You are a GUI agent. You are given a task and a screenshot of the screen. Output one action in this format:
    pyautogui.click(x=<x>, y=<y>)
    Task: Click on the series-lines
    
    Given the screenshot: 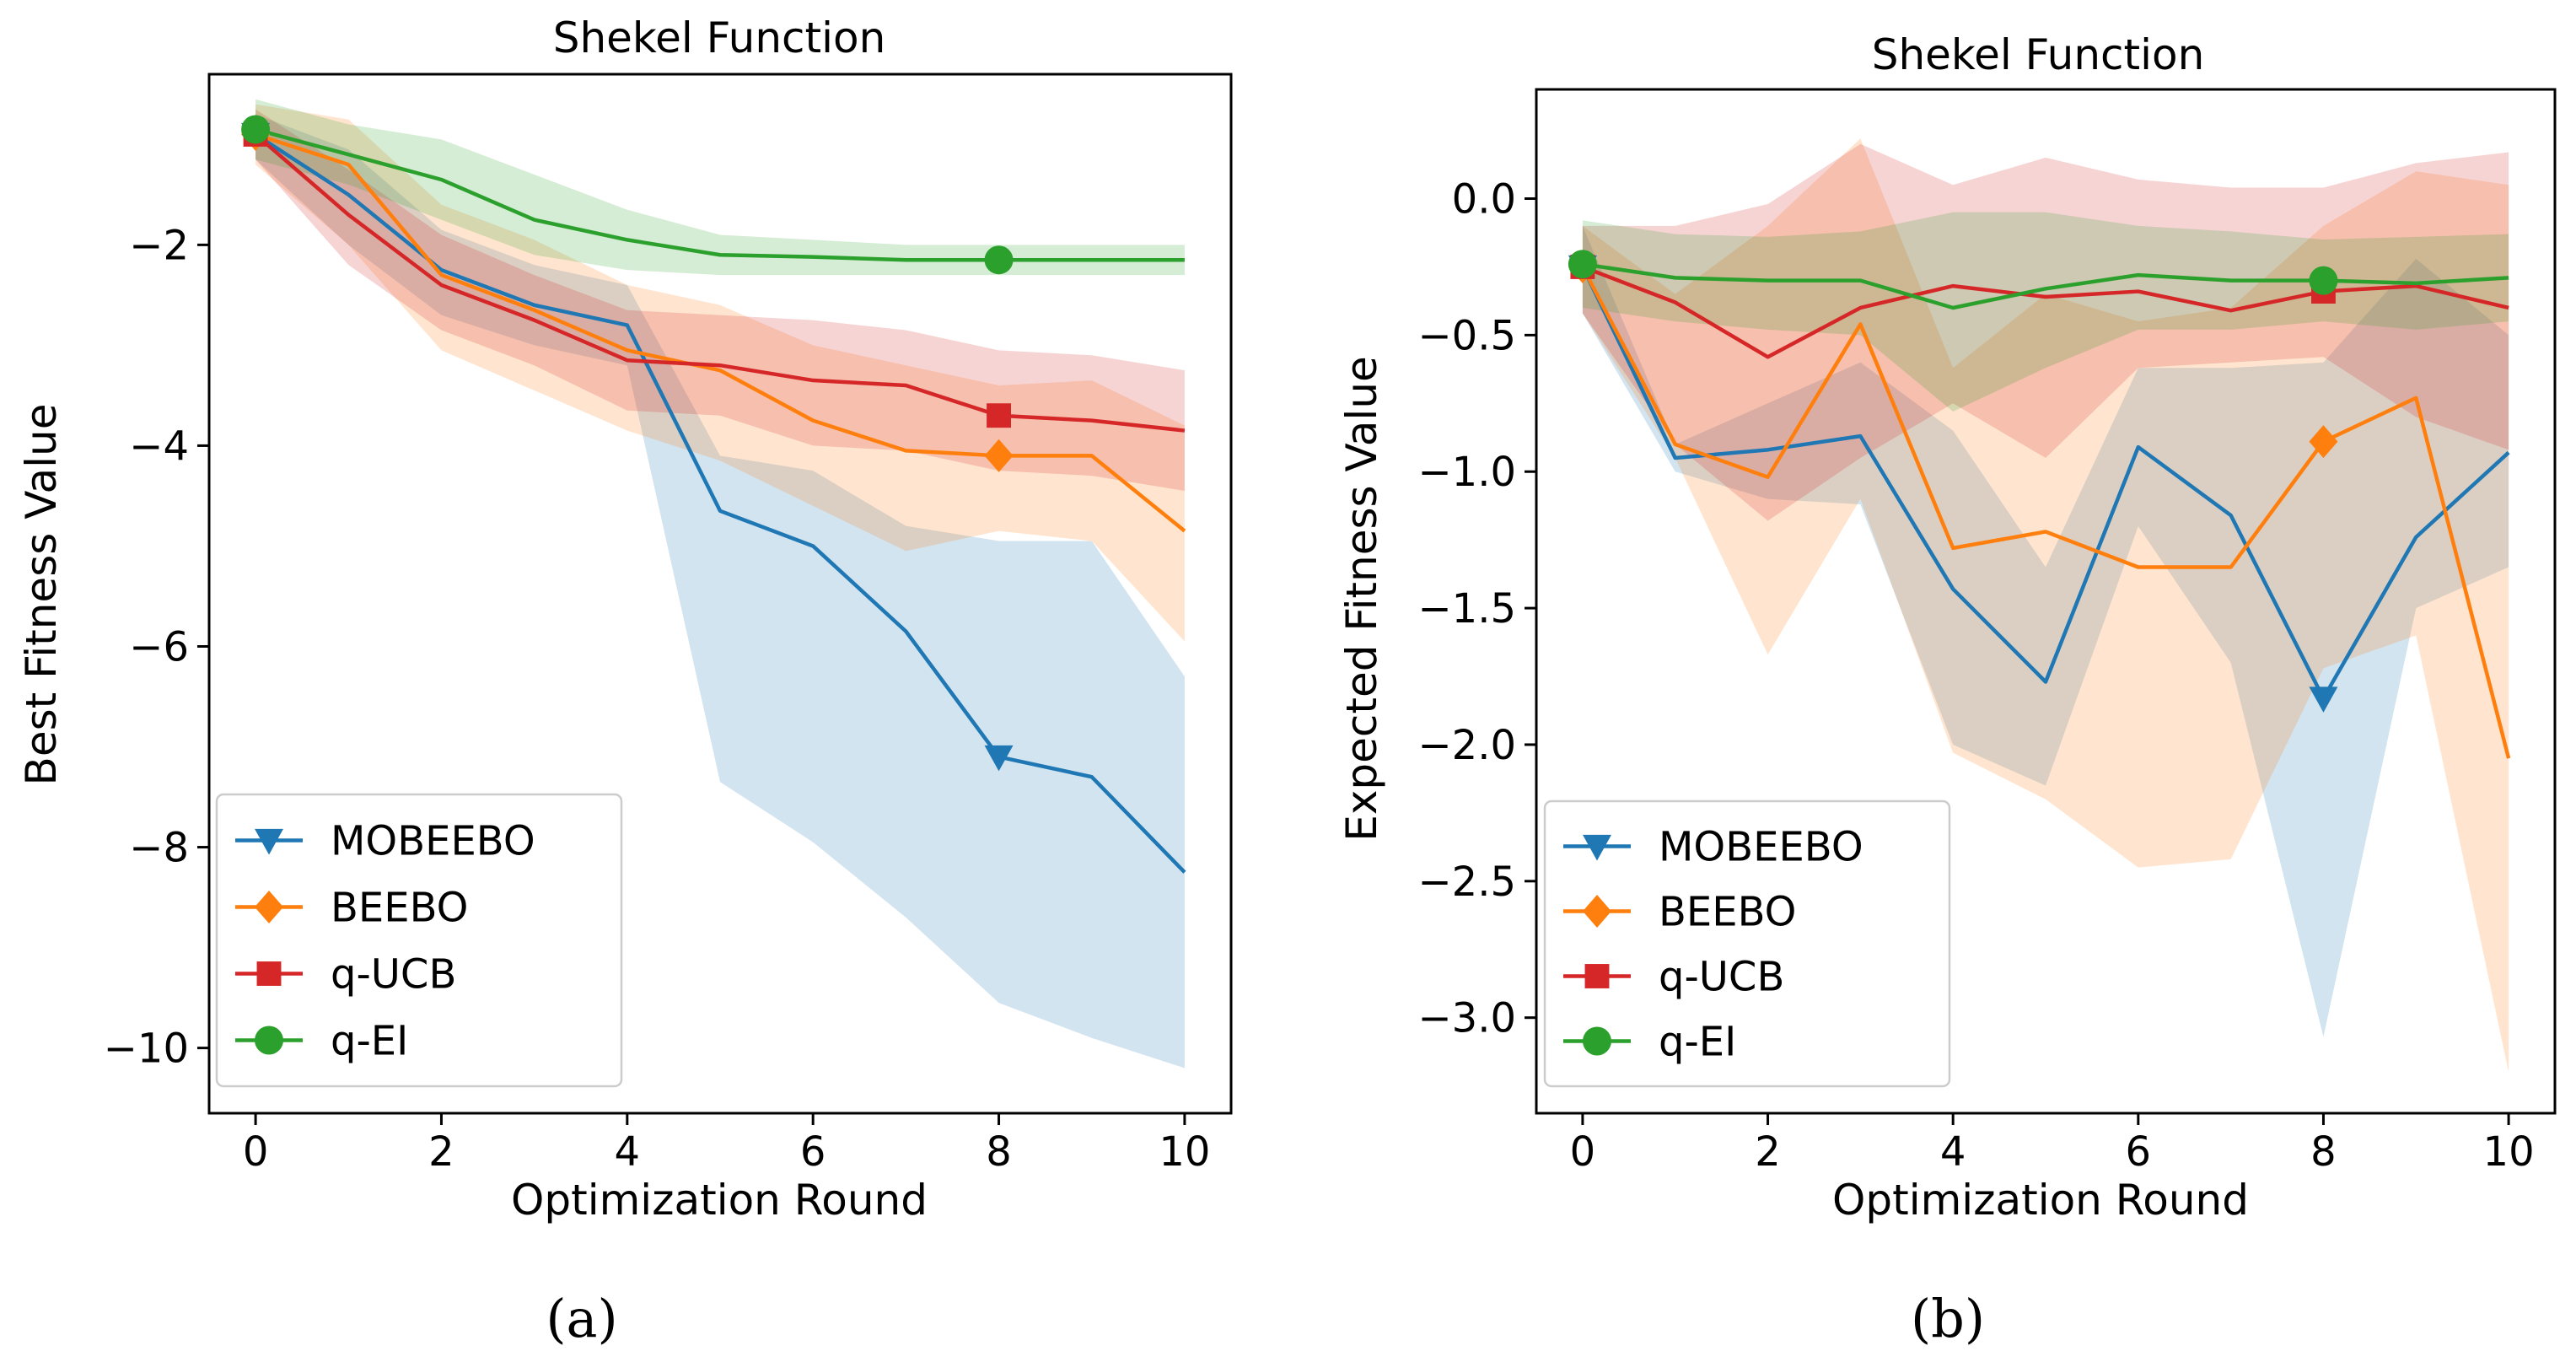 What is the action you would take?
    pyautogui.click(x=2045, y=510)
    